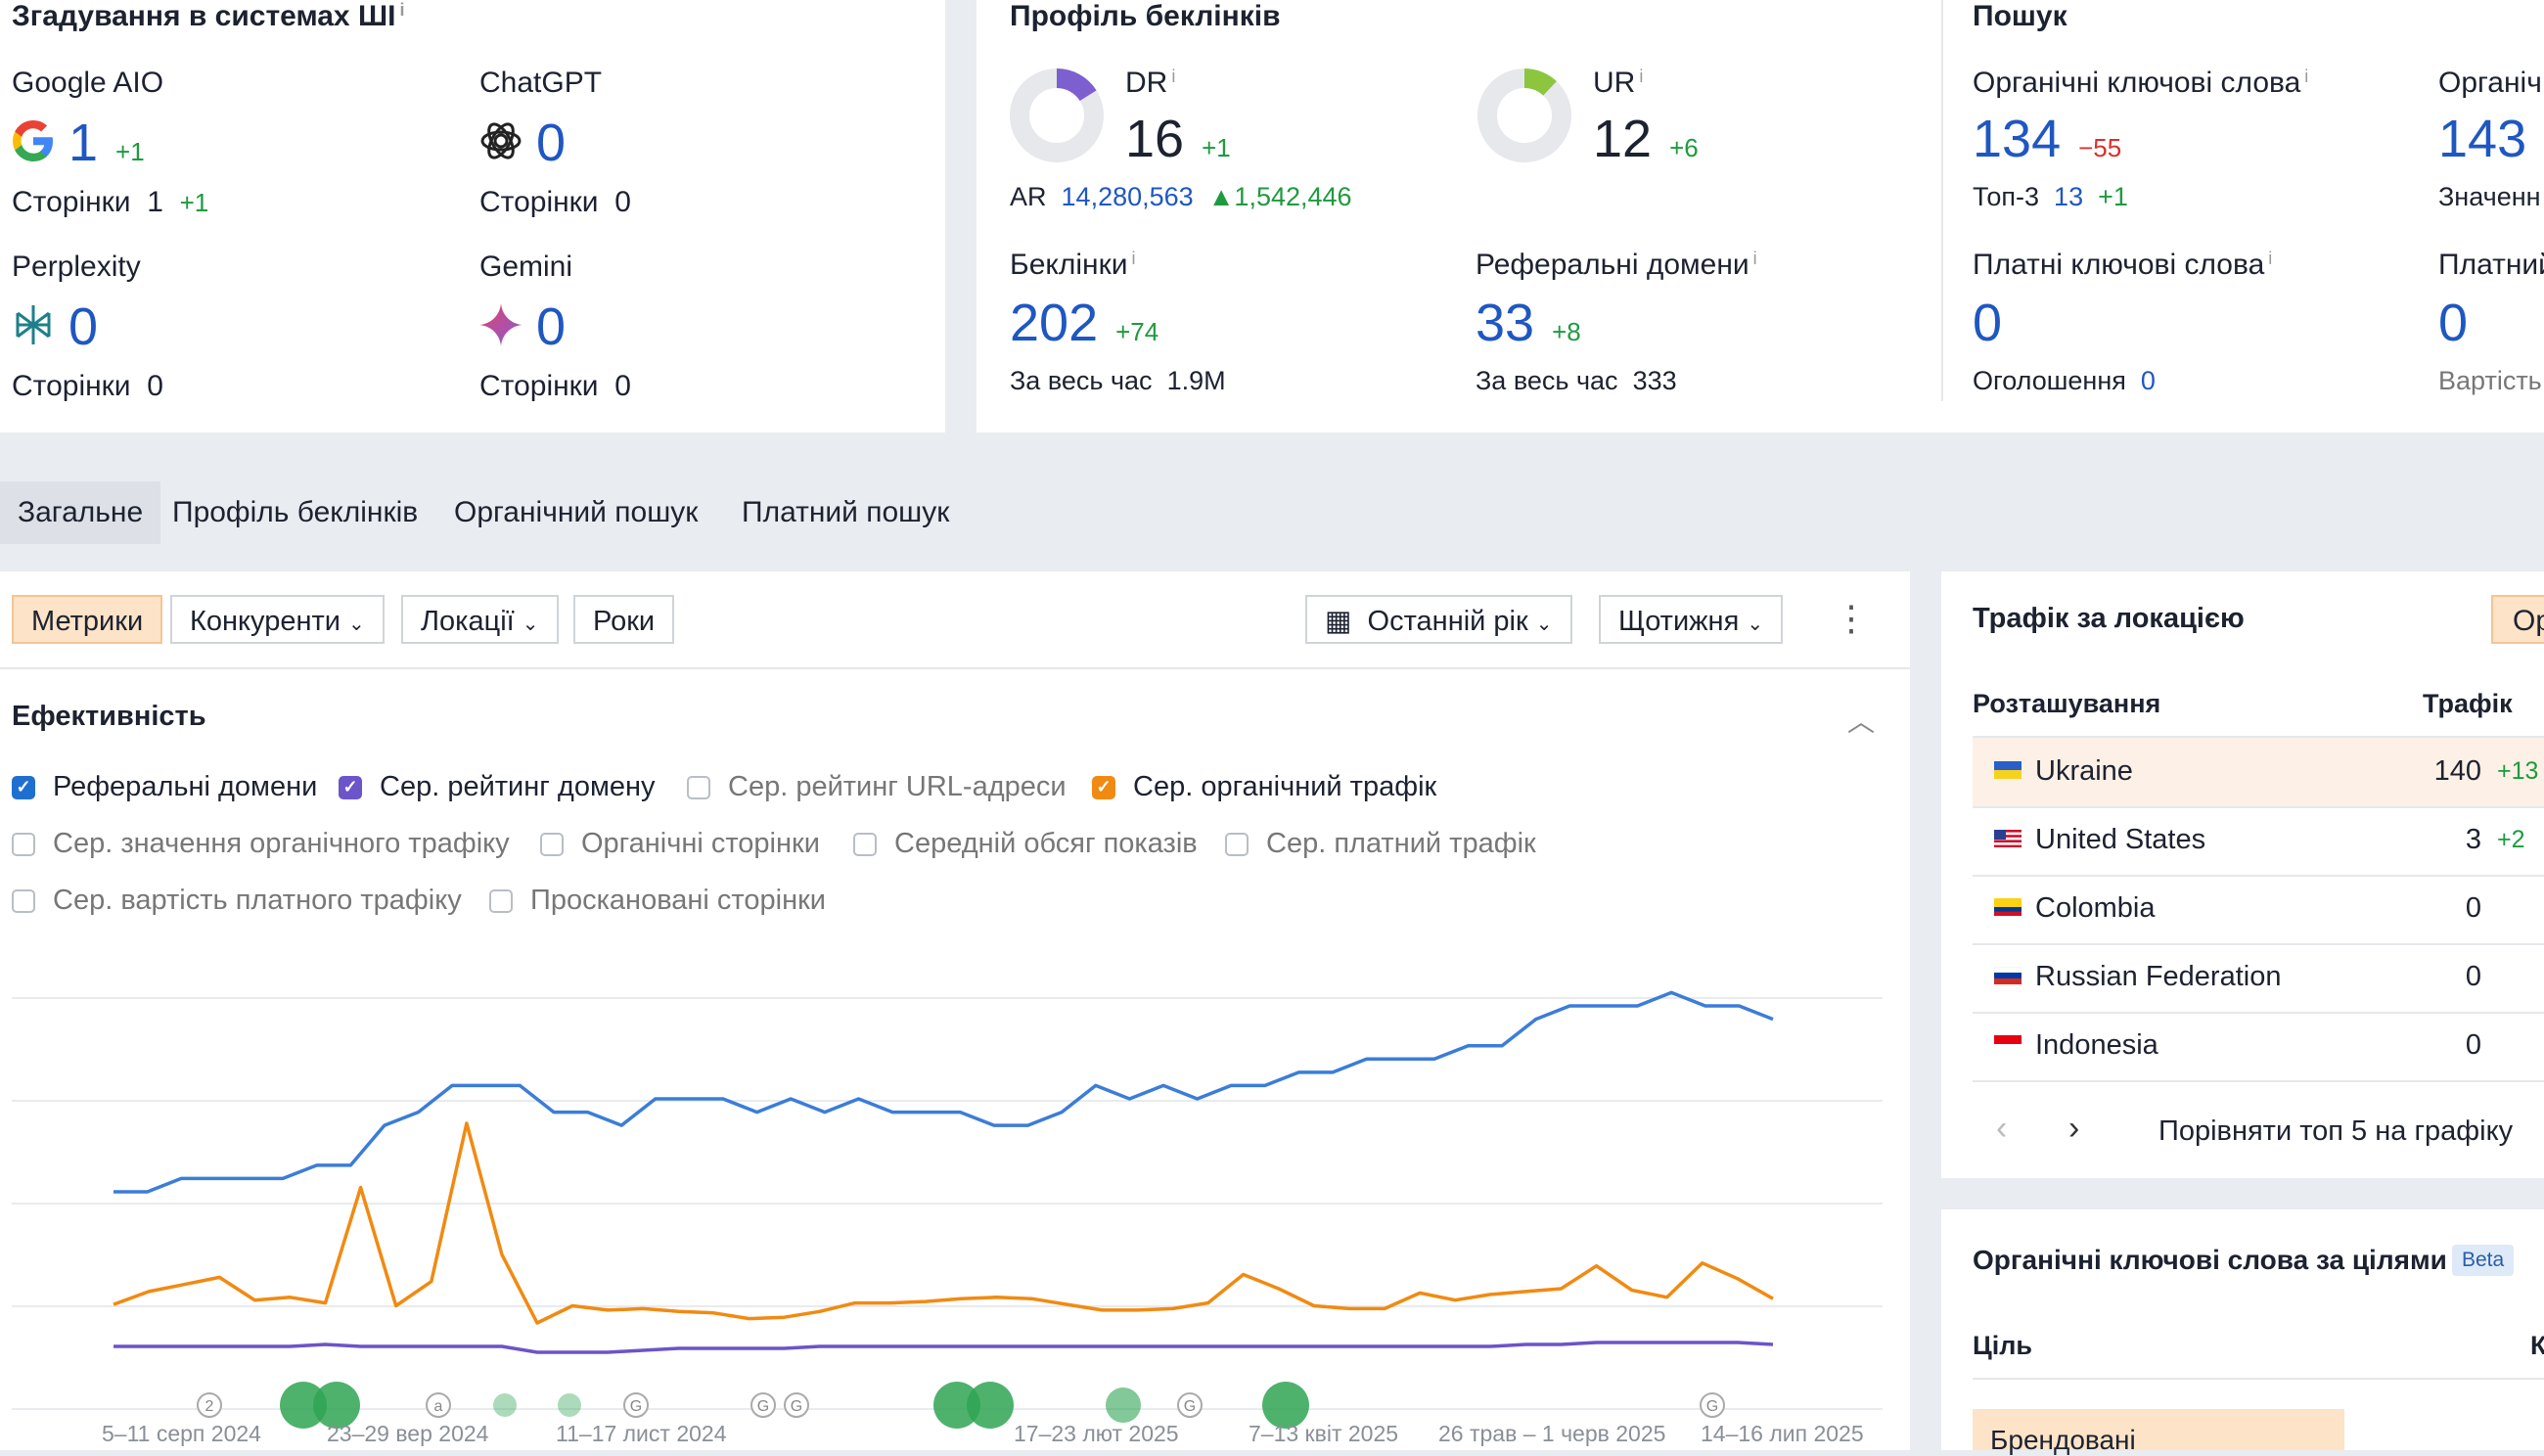 The image size is (2544, 1456). I want to click on gemini-icon, so click(501, 324).